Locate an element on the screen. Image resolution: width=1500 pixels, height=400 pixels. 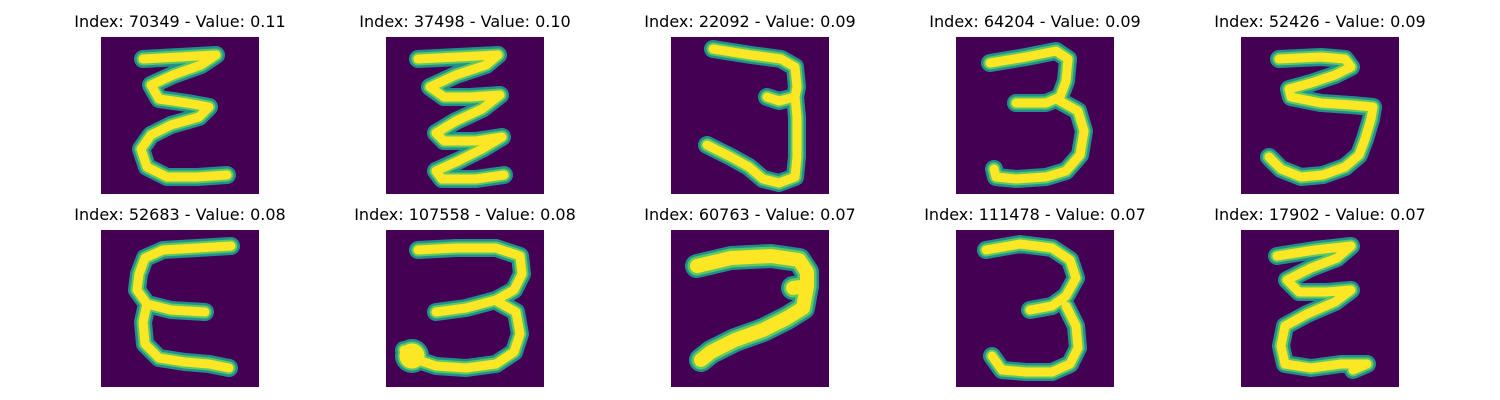
panel-10: Index: 17902 - Value: 0.07 is located at coordinates (1320, 296).